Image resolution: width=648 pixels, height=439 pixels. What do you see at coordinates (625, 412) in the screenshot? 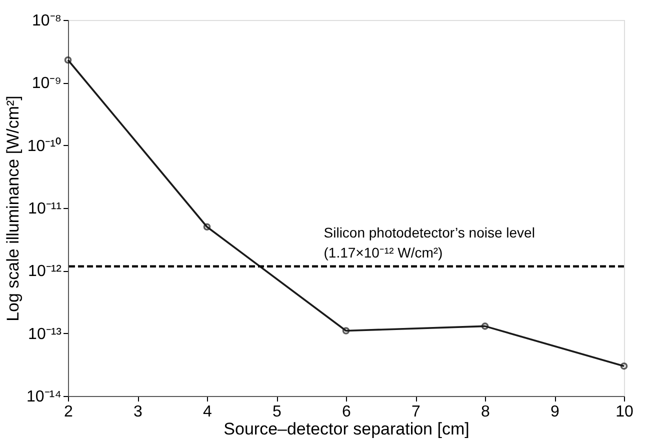
I see `x-tick-label: 10` at bounding box center [625, 412].